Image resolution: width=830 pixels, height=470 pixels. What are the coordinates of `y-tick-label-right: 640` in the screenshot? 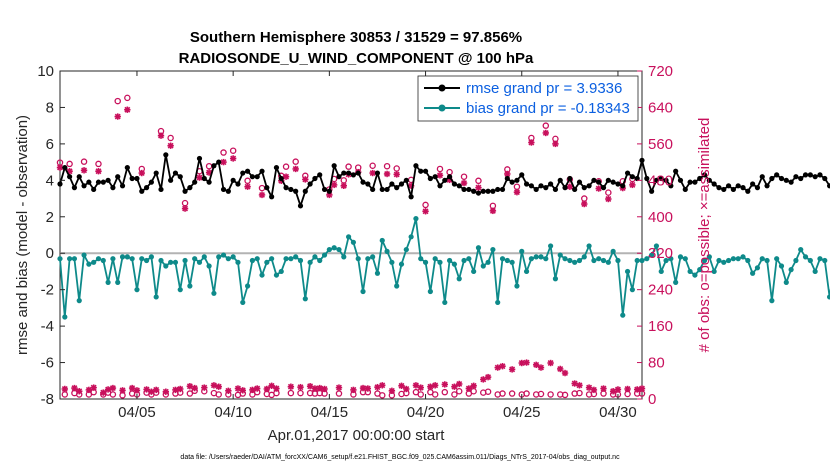 It's located at (660, 107).